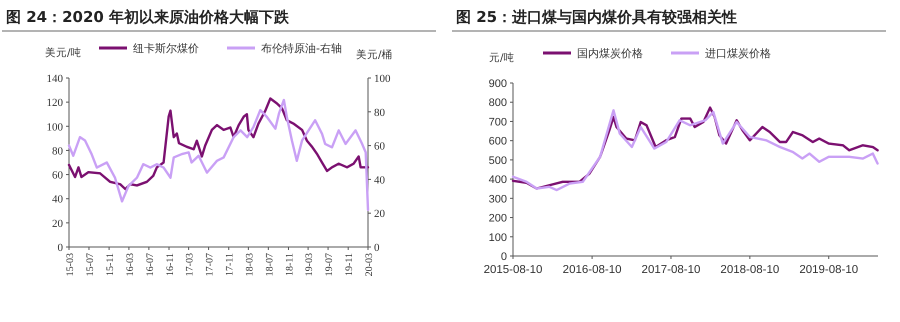 The image size is (900, 322). I want to click on x-tick-label: 15-03, so click(70, 264).